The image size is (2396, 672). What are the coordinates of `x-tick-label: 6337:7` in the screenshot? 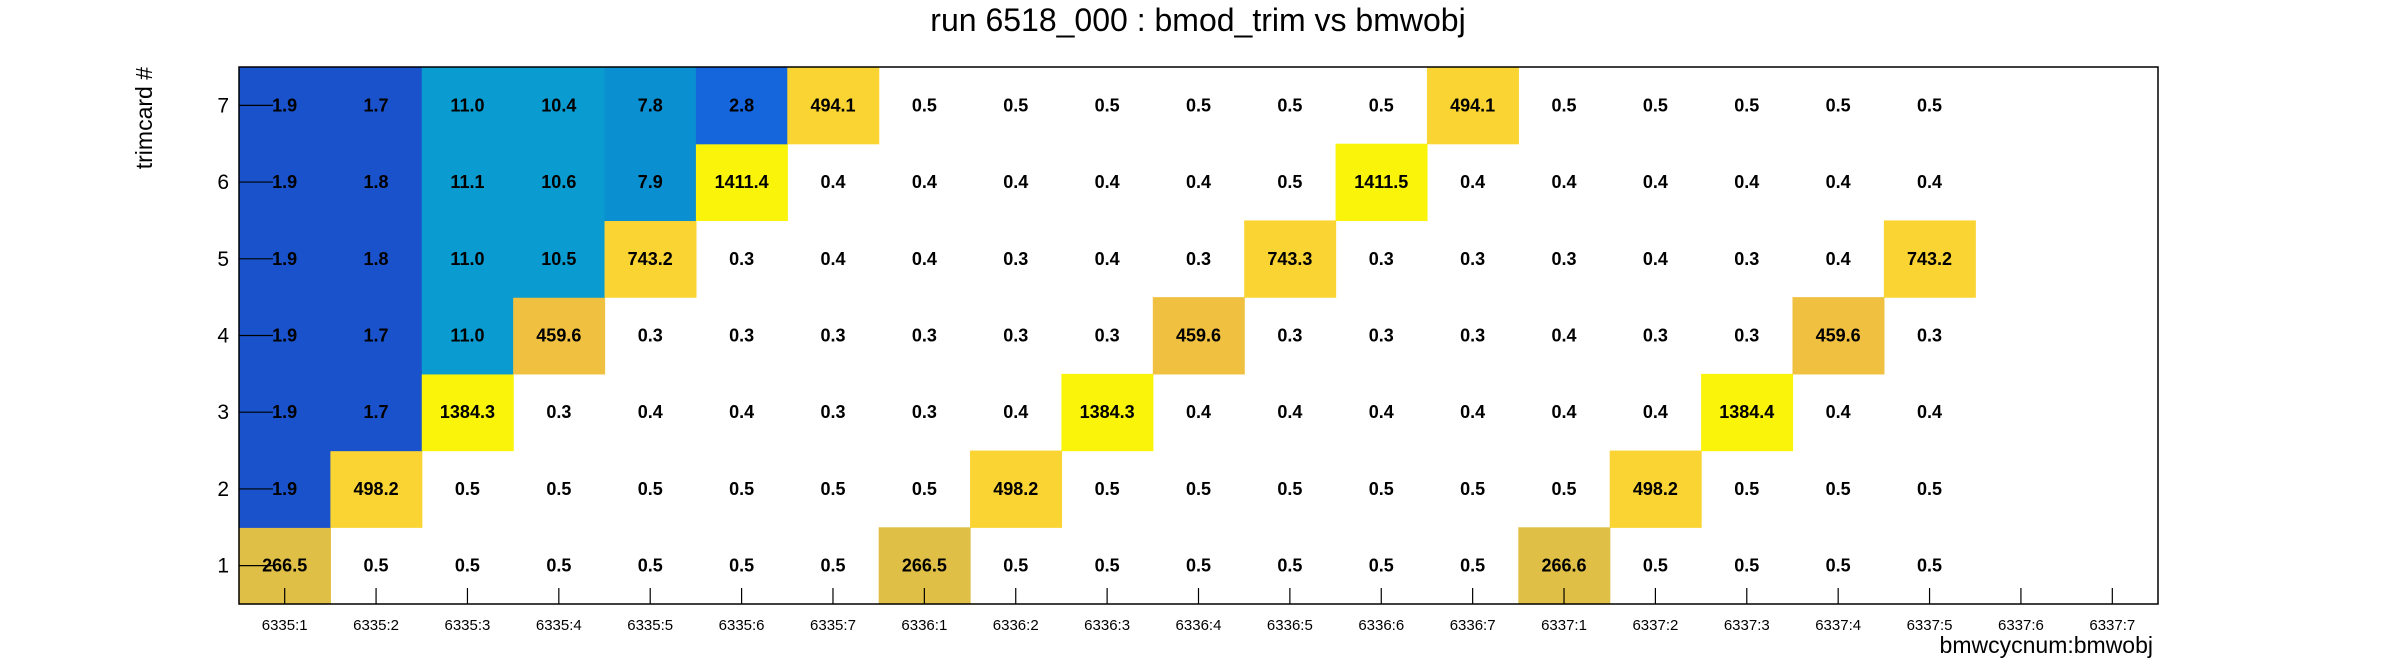 It's located at (2112, 625).